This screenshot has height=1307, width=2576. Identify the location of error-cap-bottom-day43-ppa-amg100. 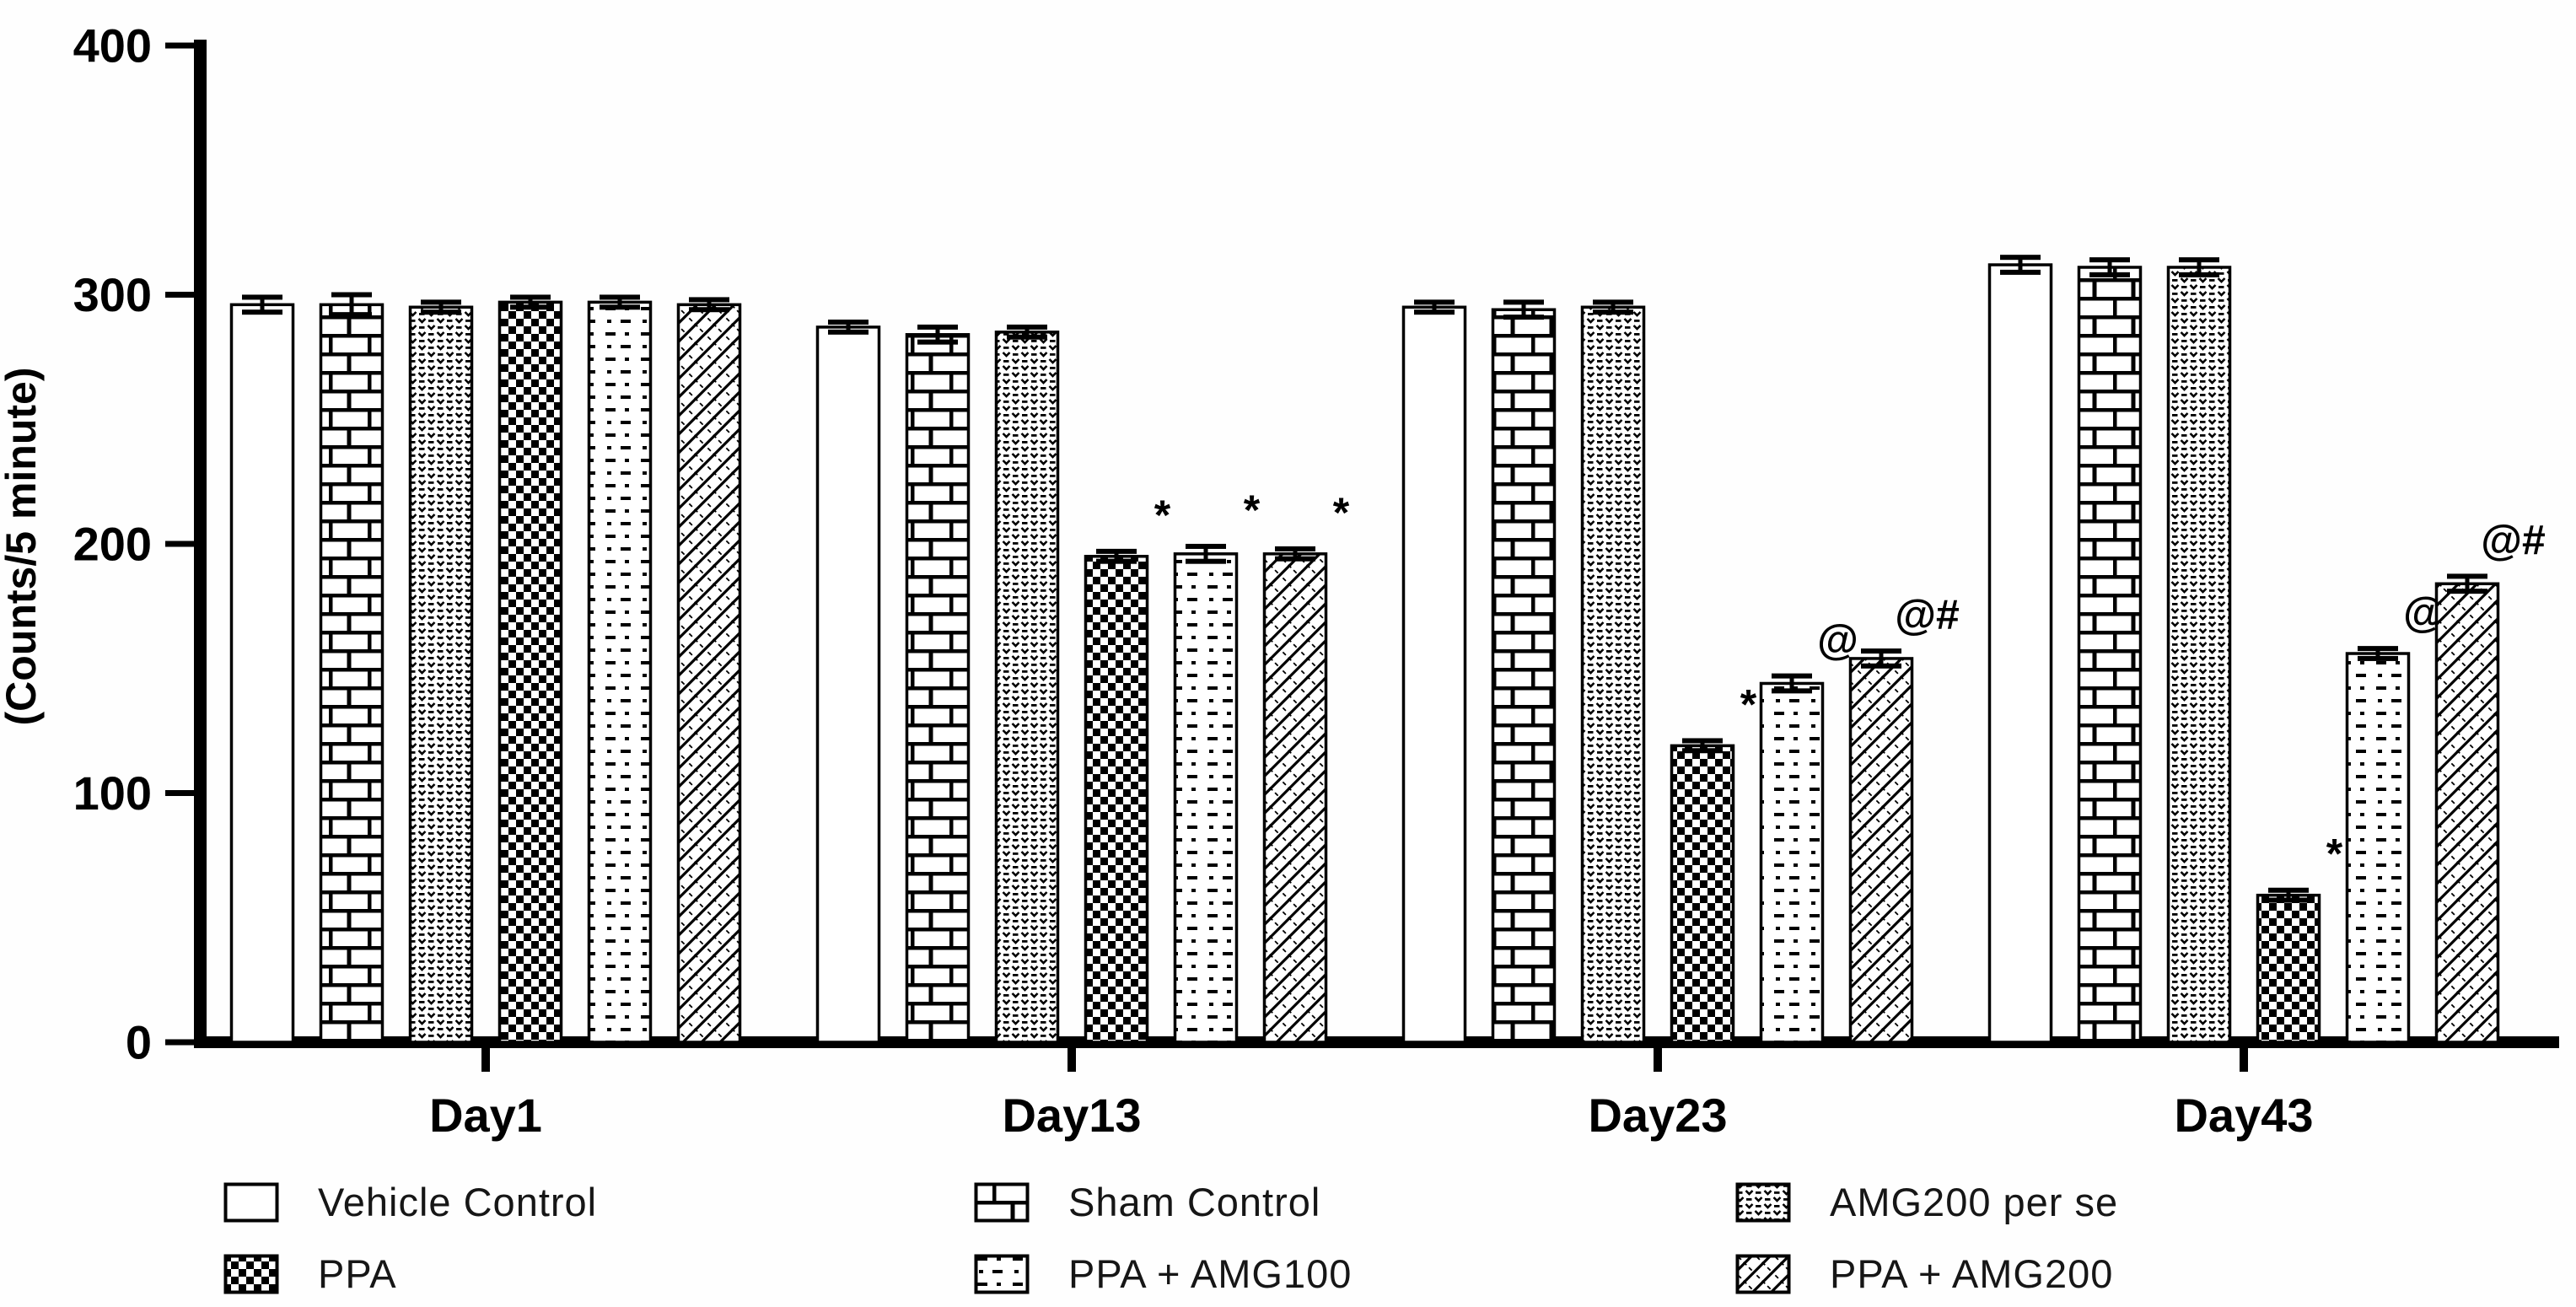
(2378, 658).